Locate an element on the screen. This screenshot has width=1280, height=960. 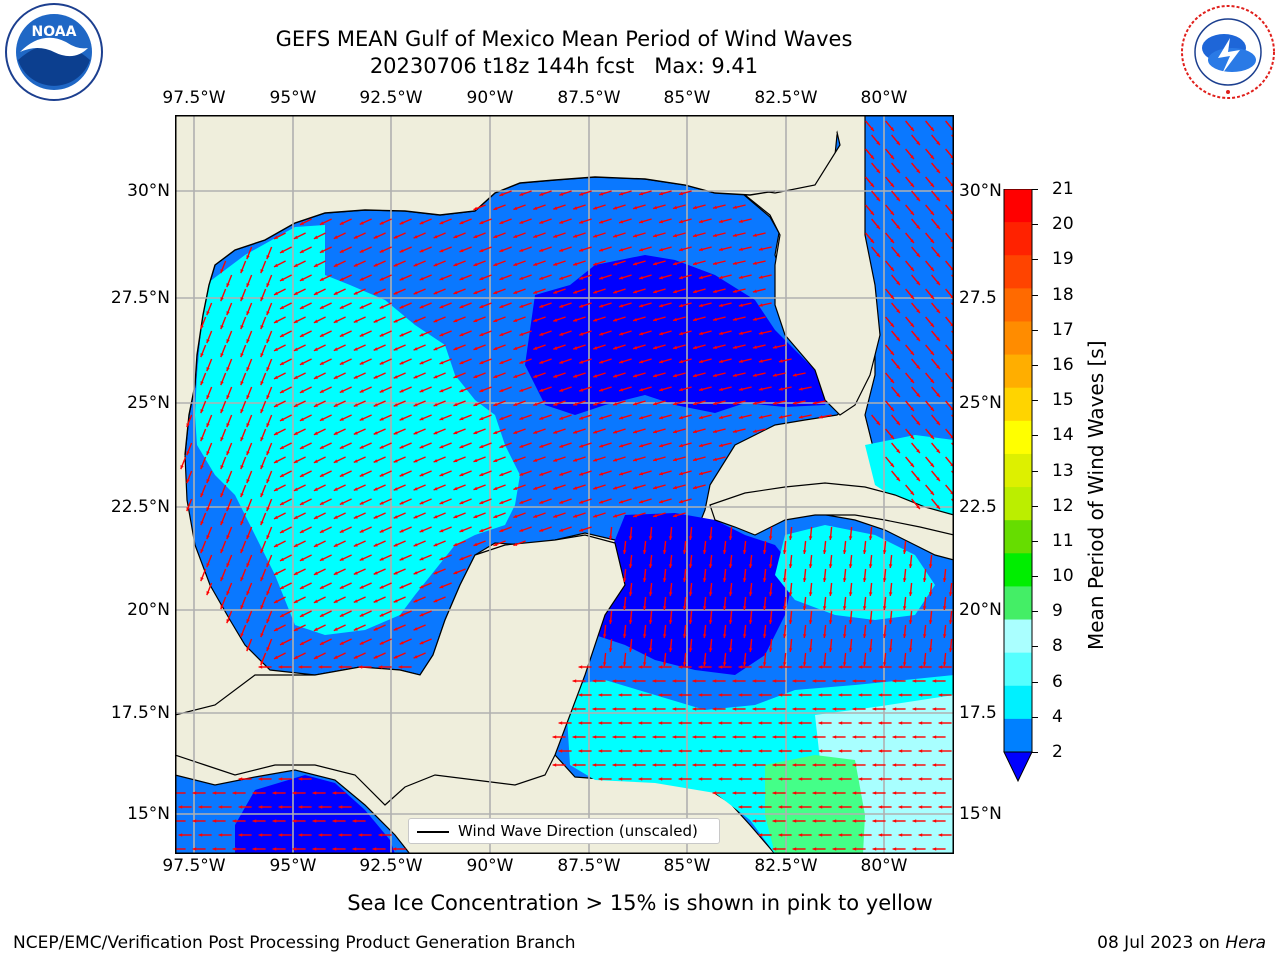
north-coastline is located at coordinates (480, 316).